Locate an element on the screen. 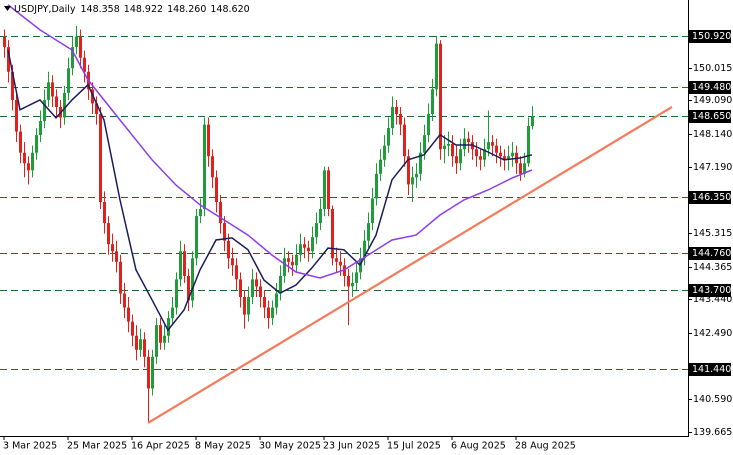 Image resolution: width=733 pixels, height=455 pixels. level-label: 141.440 is located at coordinates (711, 369).